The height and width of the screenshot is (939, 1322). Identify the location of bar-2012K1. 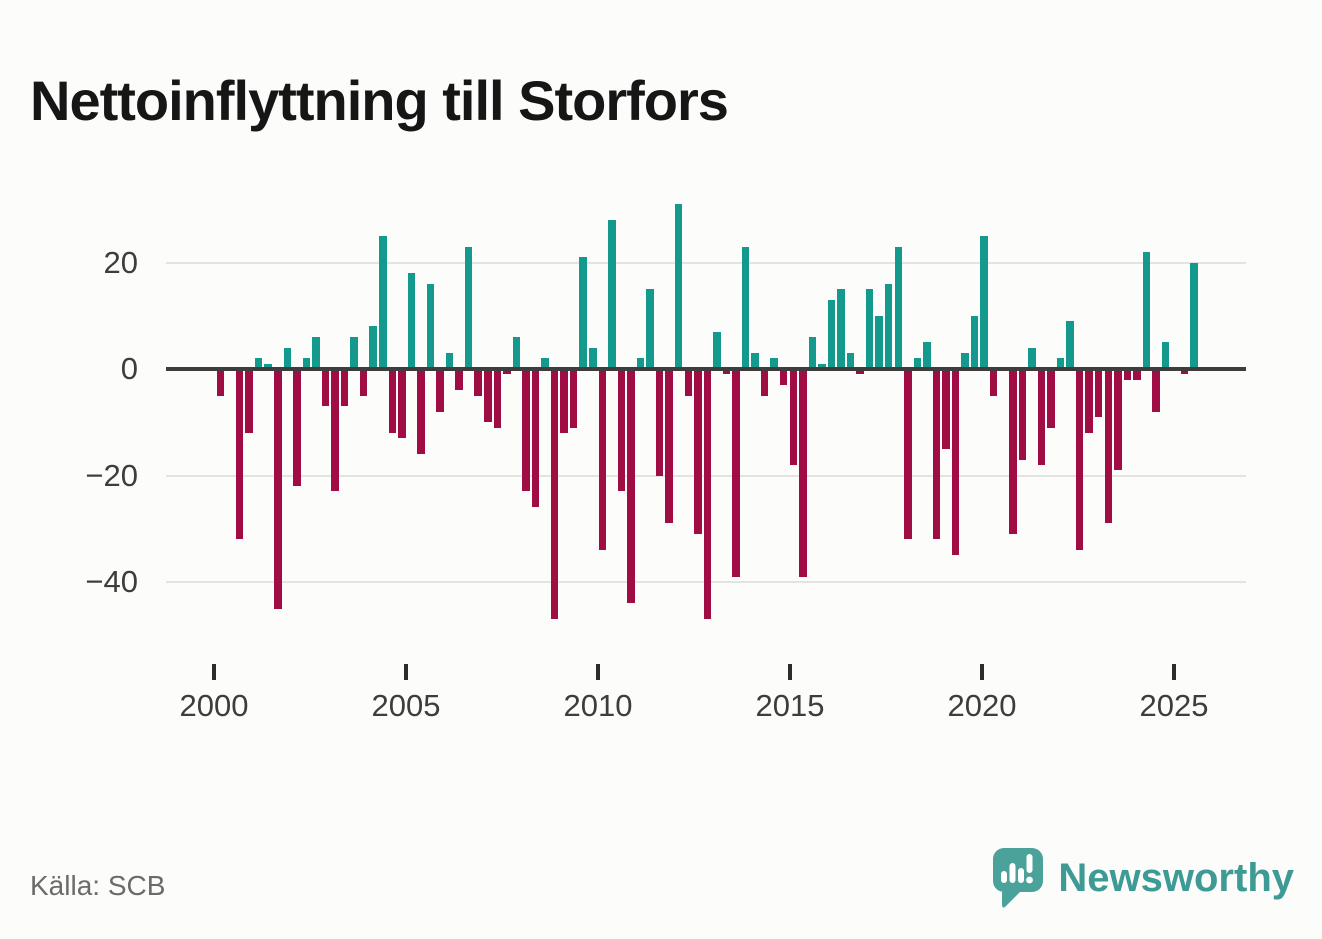
(678, 286).